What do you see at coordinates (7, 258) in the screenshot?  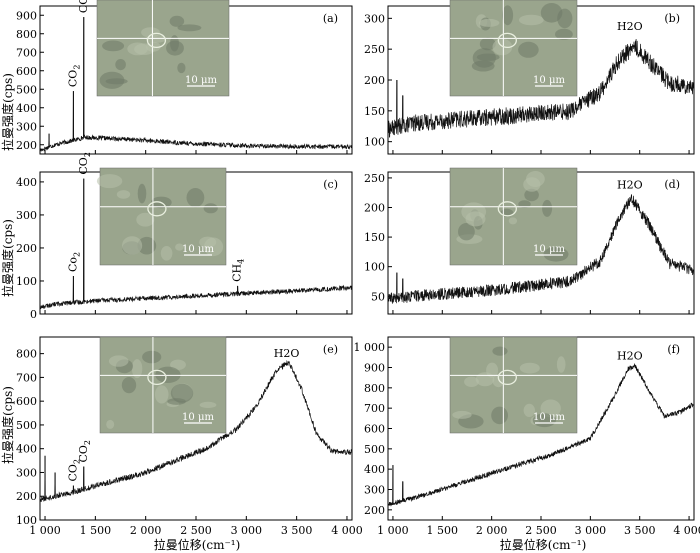 I see `ylabel-middle: 拉曼强度(cps)` at bounding box center [7, 258].